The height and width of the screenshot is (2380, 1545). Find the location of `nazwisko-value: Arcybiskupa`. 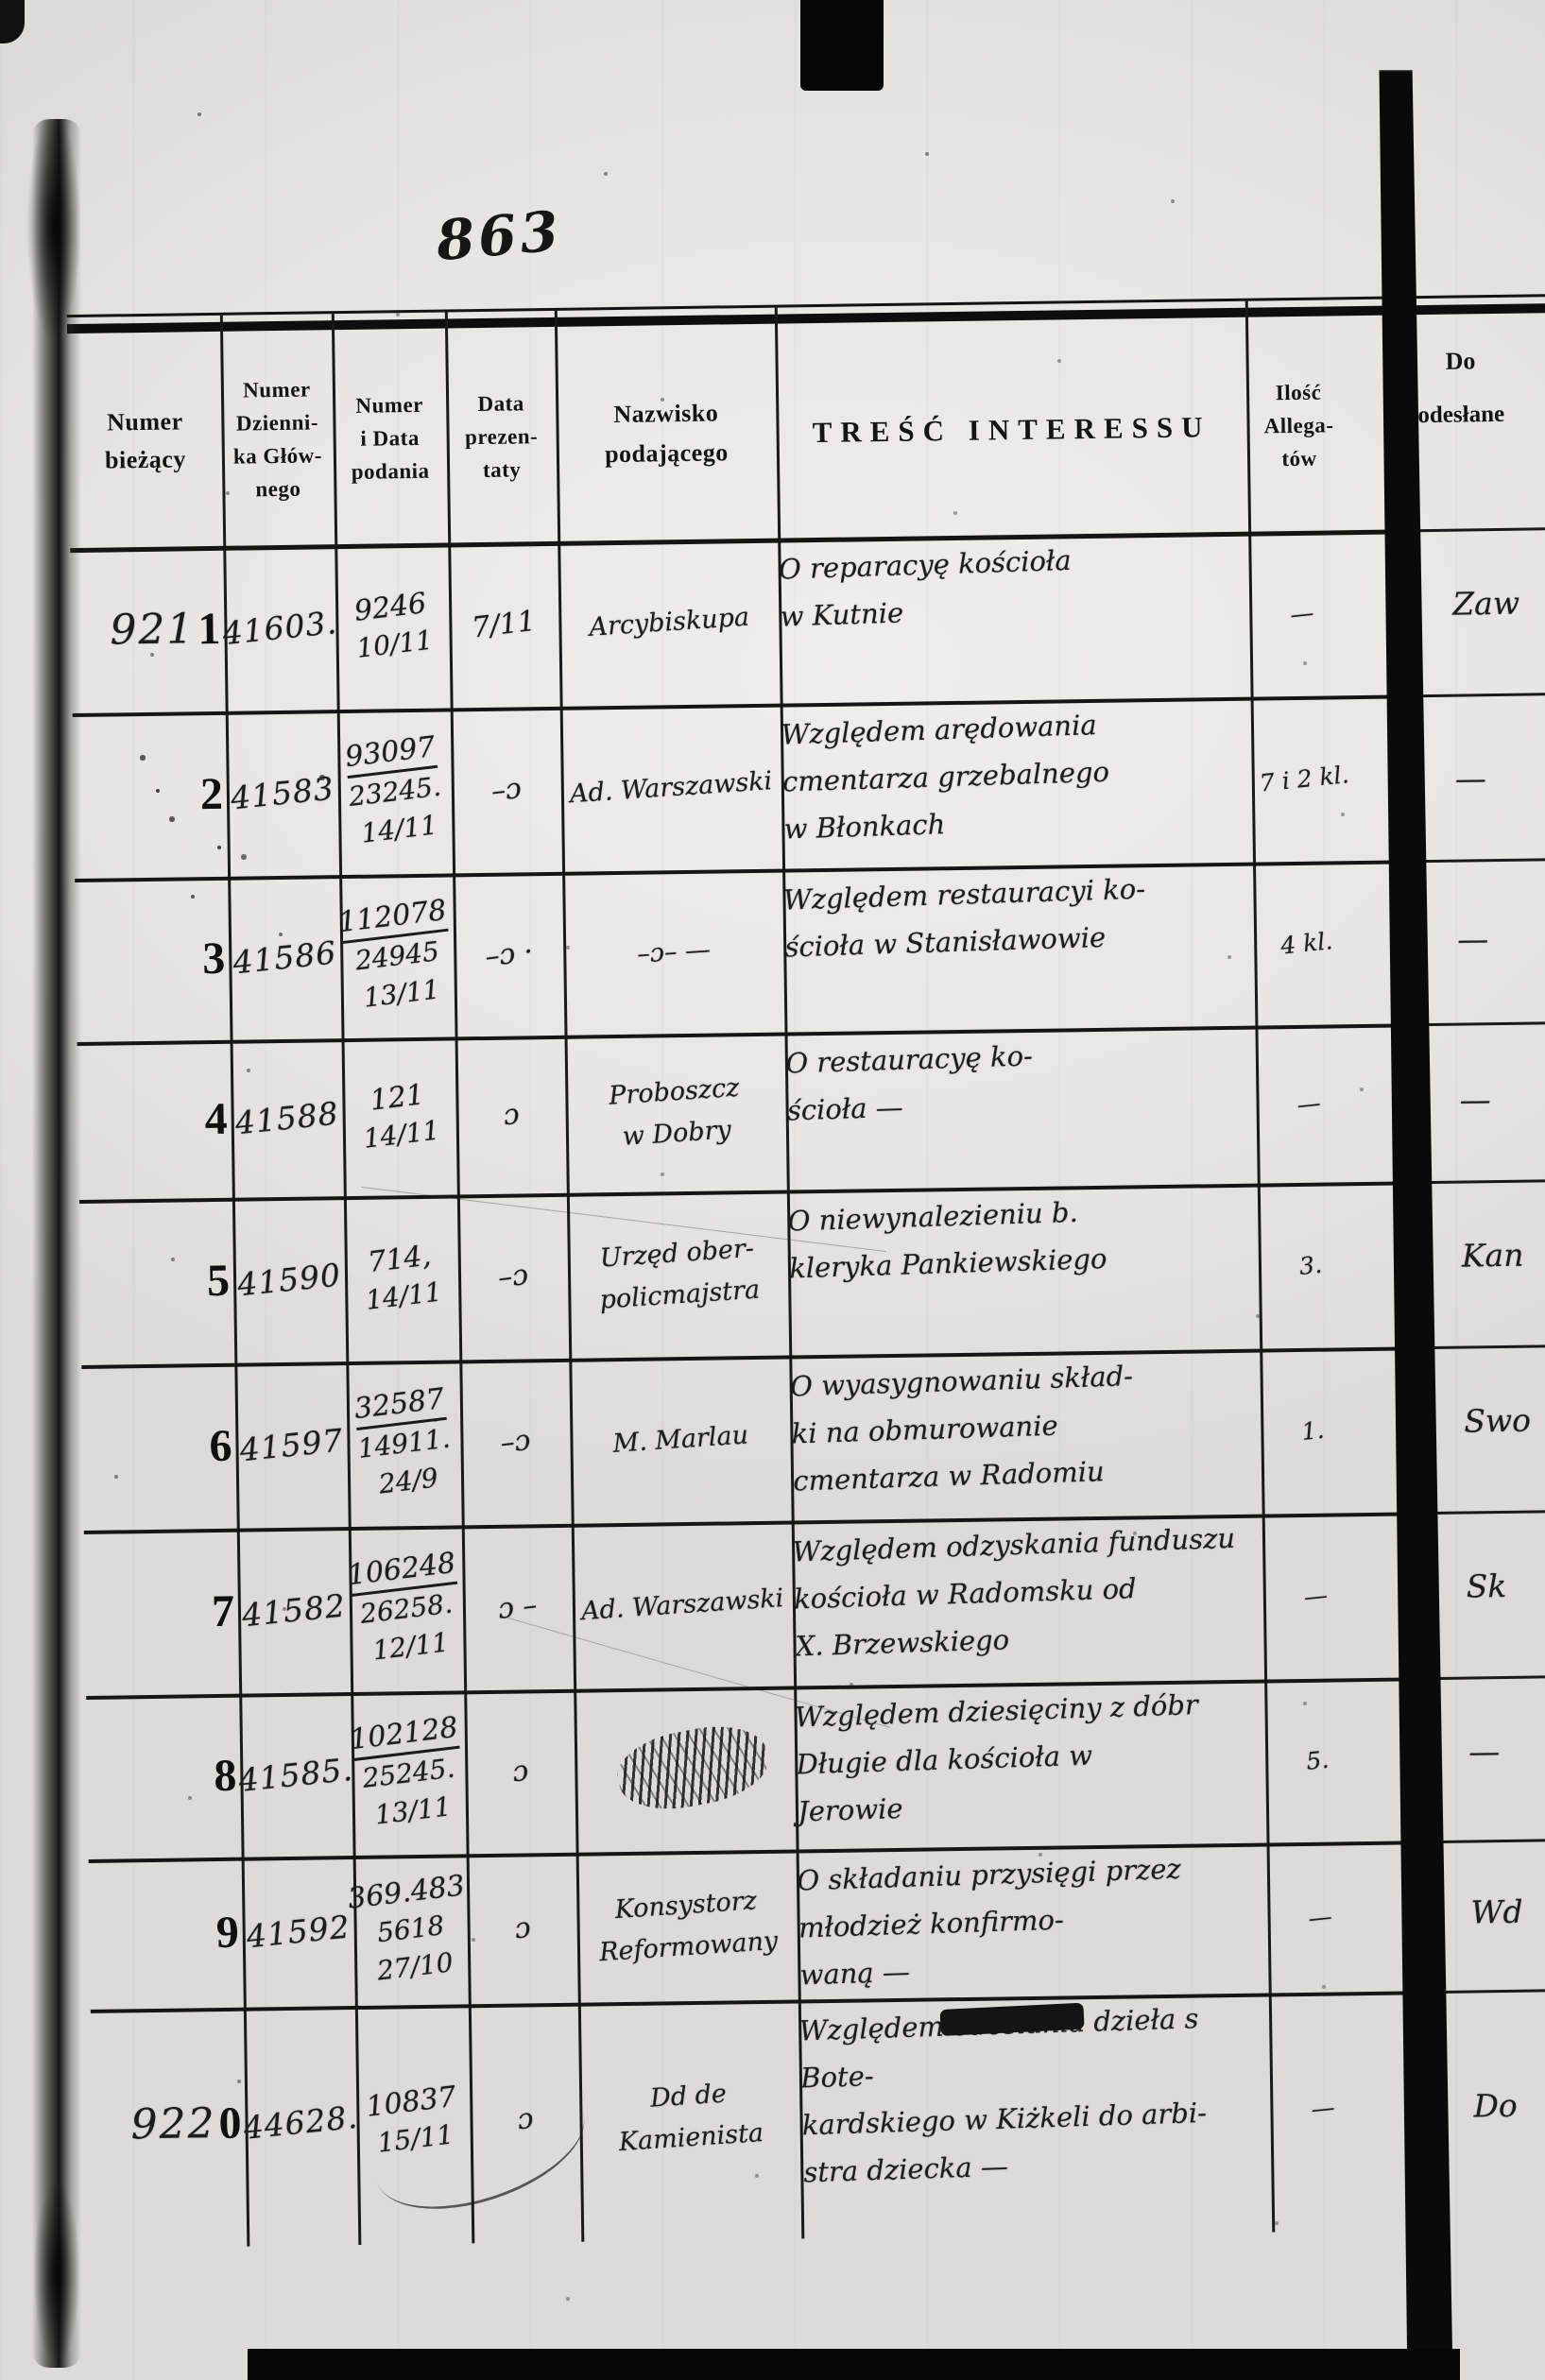

nazwisko-value: Arcybiskupa is located at coordinates (669, 622).